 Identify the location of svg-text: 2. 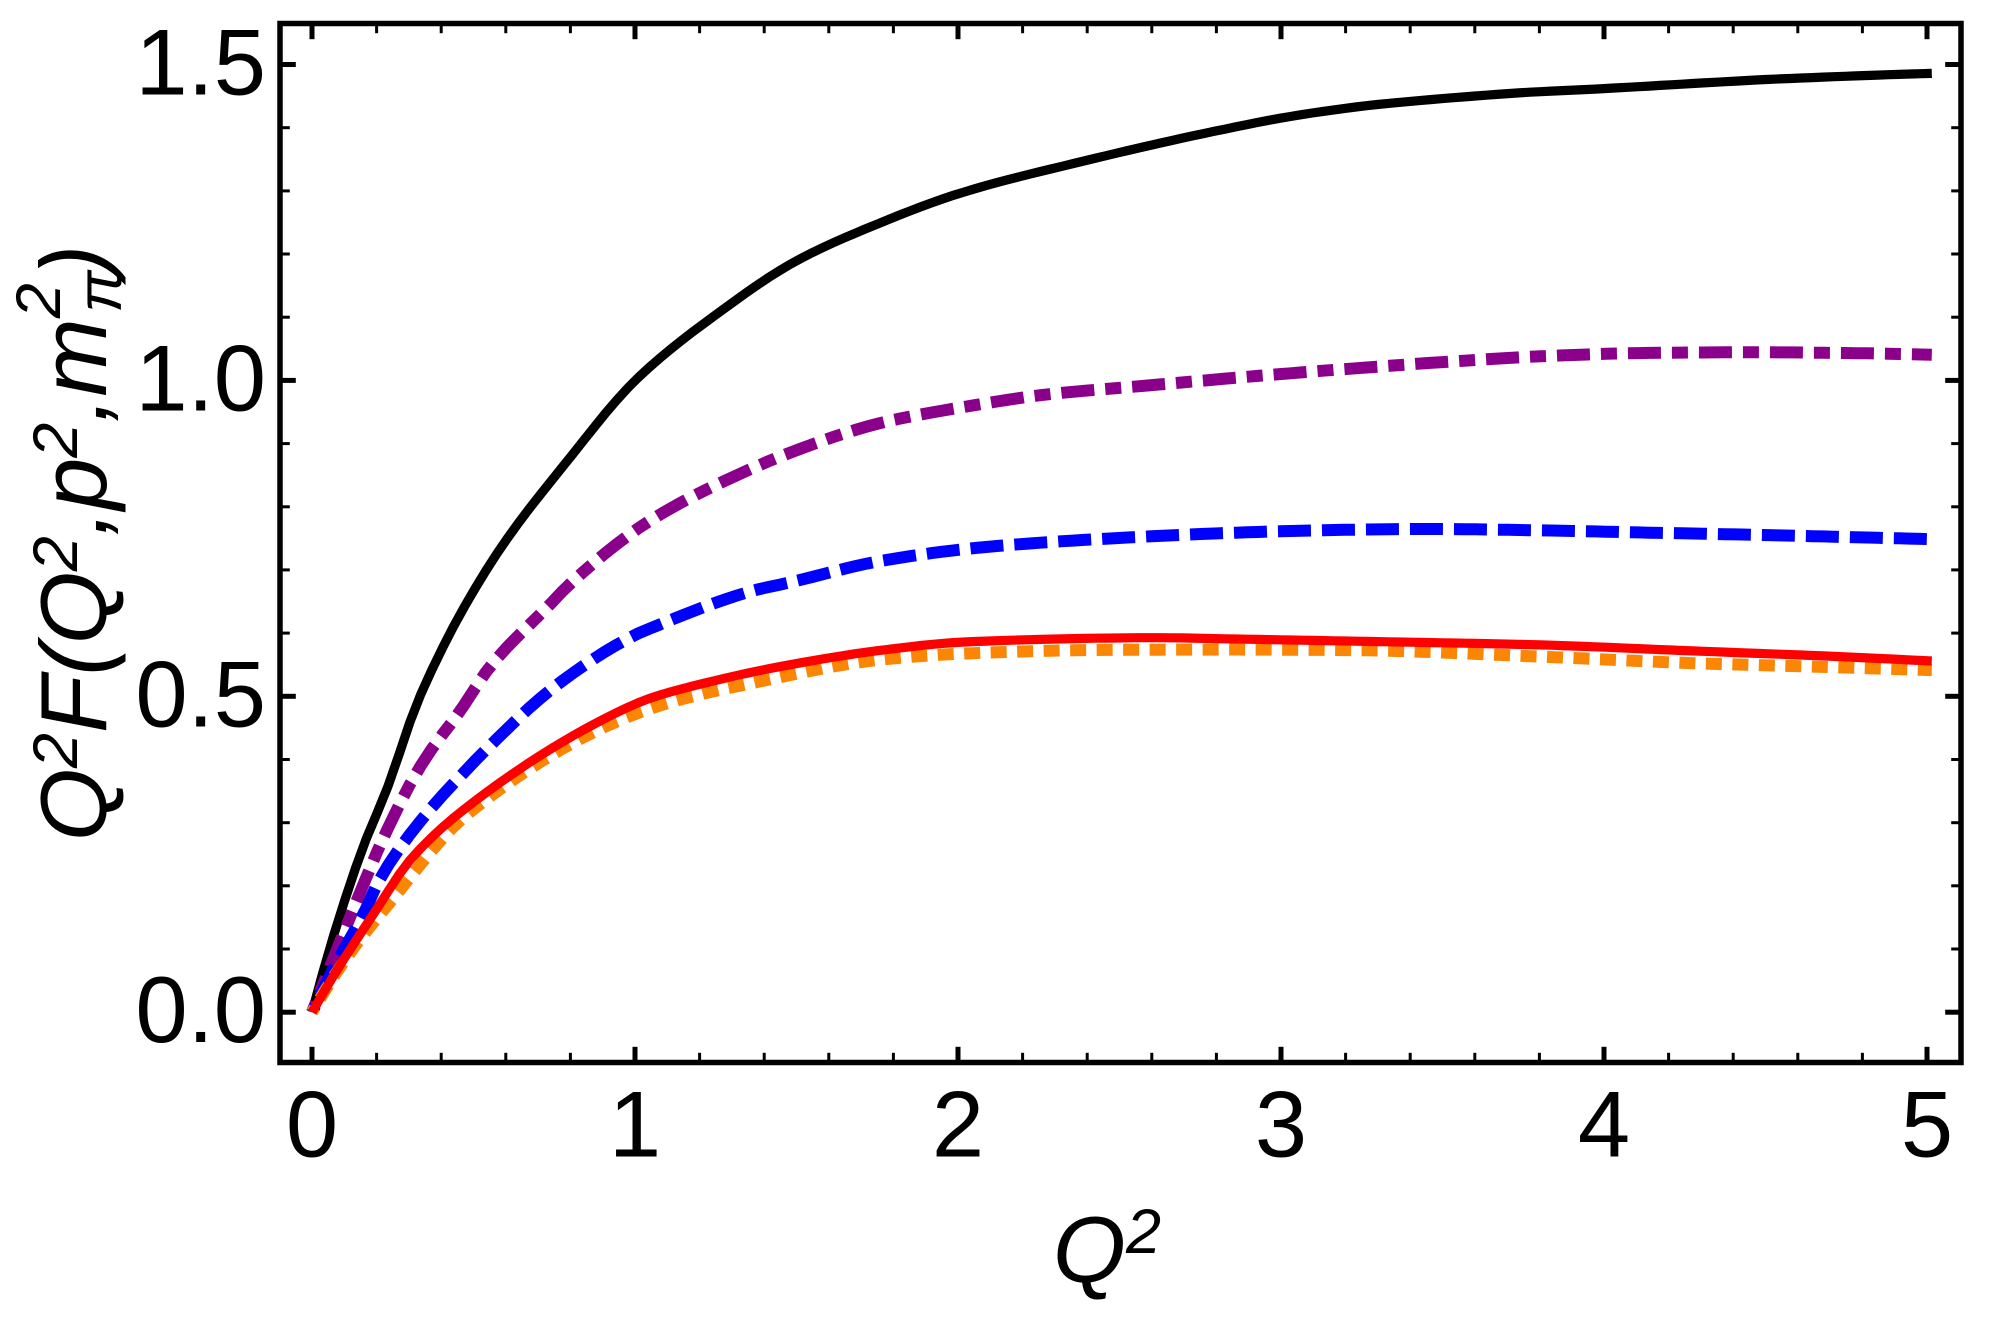
(958, 1124).